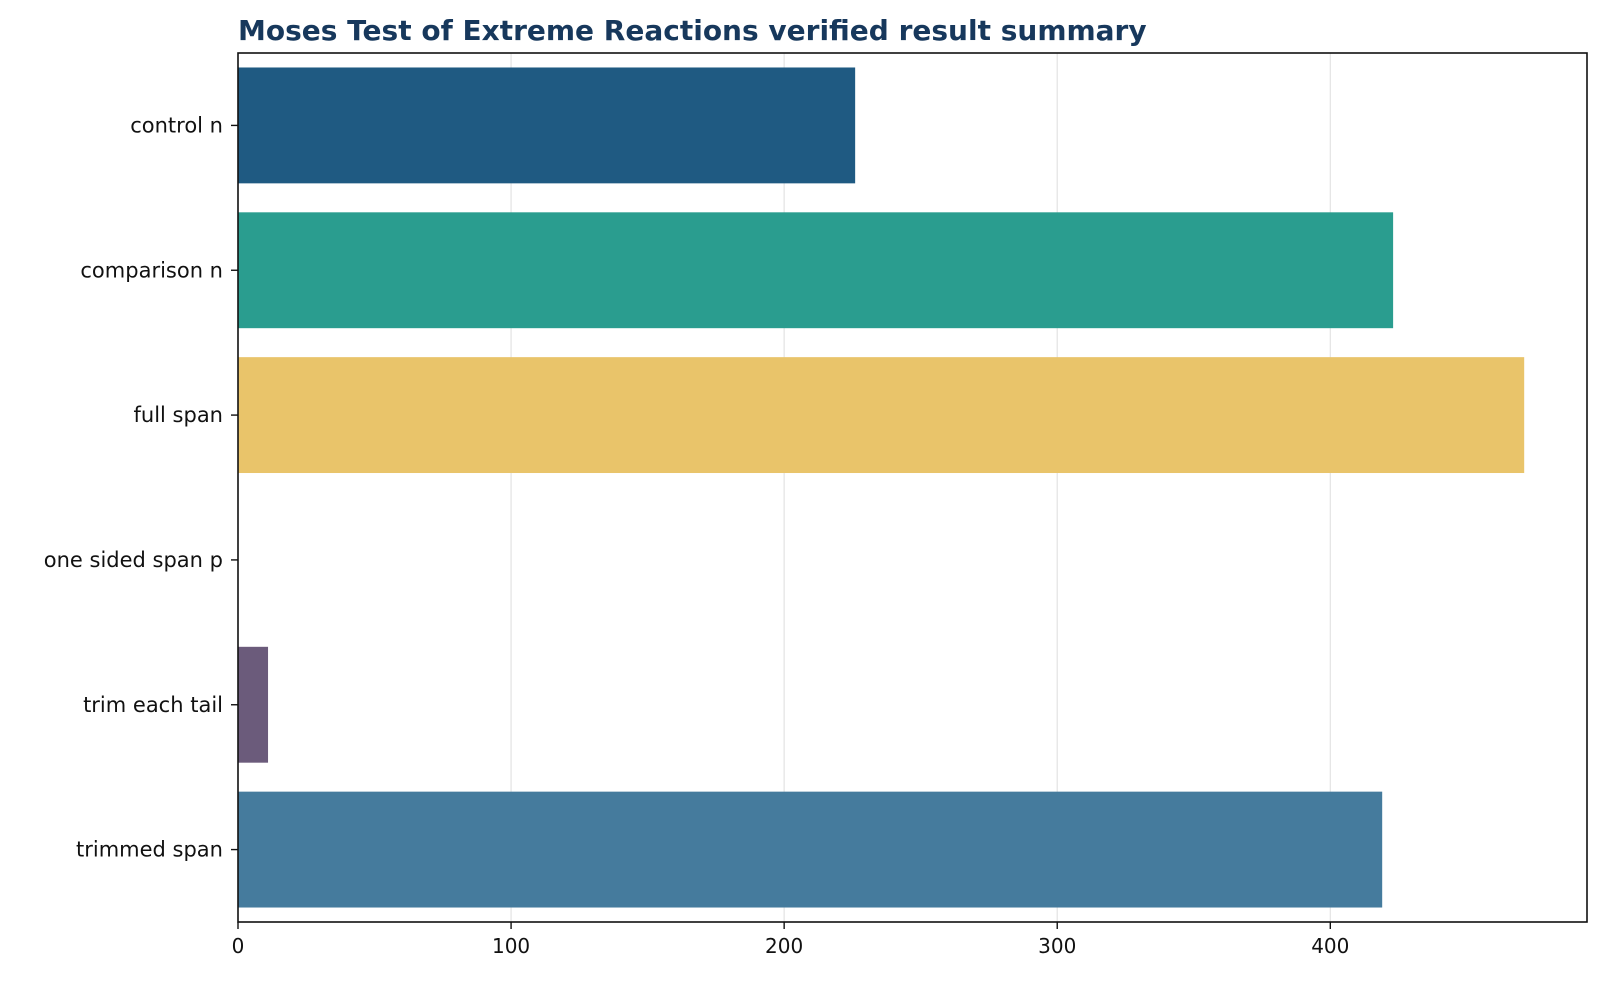 This screenshot has width=1600, height=983. I want to click on category-label: trimmed span, so click(149, 850).